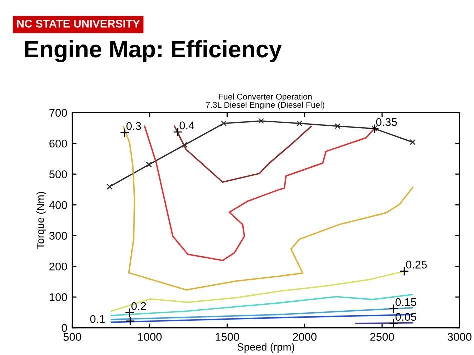 Image resolution: width=474 pixels, height=355 pixels. Describe the element at coordinates (78, 24) in the screenshot. I see `text: NC STATE UNIVERSITY` at that location.